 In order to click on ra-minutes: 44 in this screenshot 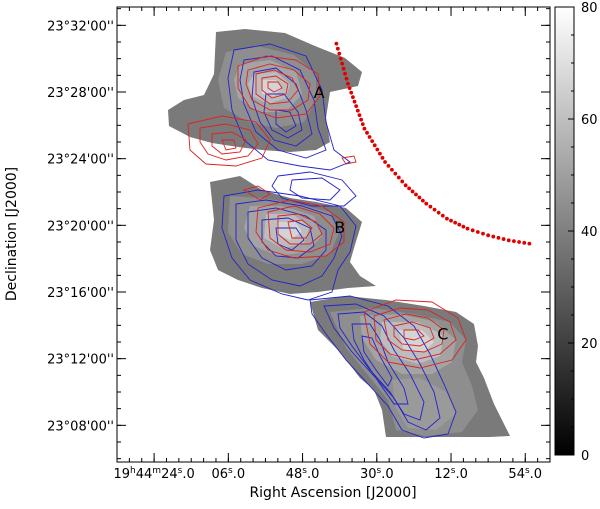, I will do `click(144, 474)`.